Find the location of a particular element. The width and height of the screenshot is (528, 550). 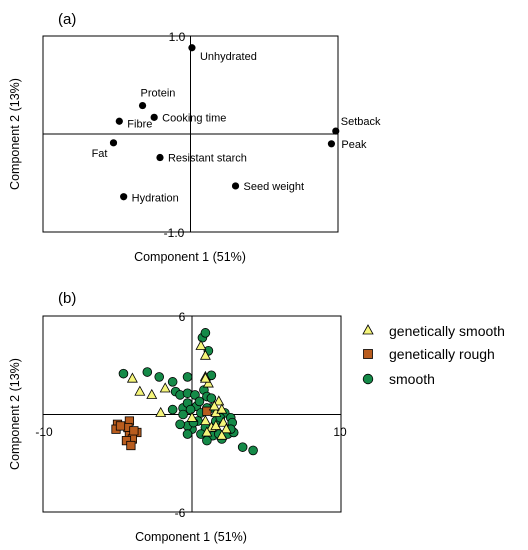

legend-label-smooth: smooth is located at coordinates (412, 379).